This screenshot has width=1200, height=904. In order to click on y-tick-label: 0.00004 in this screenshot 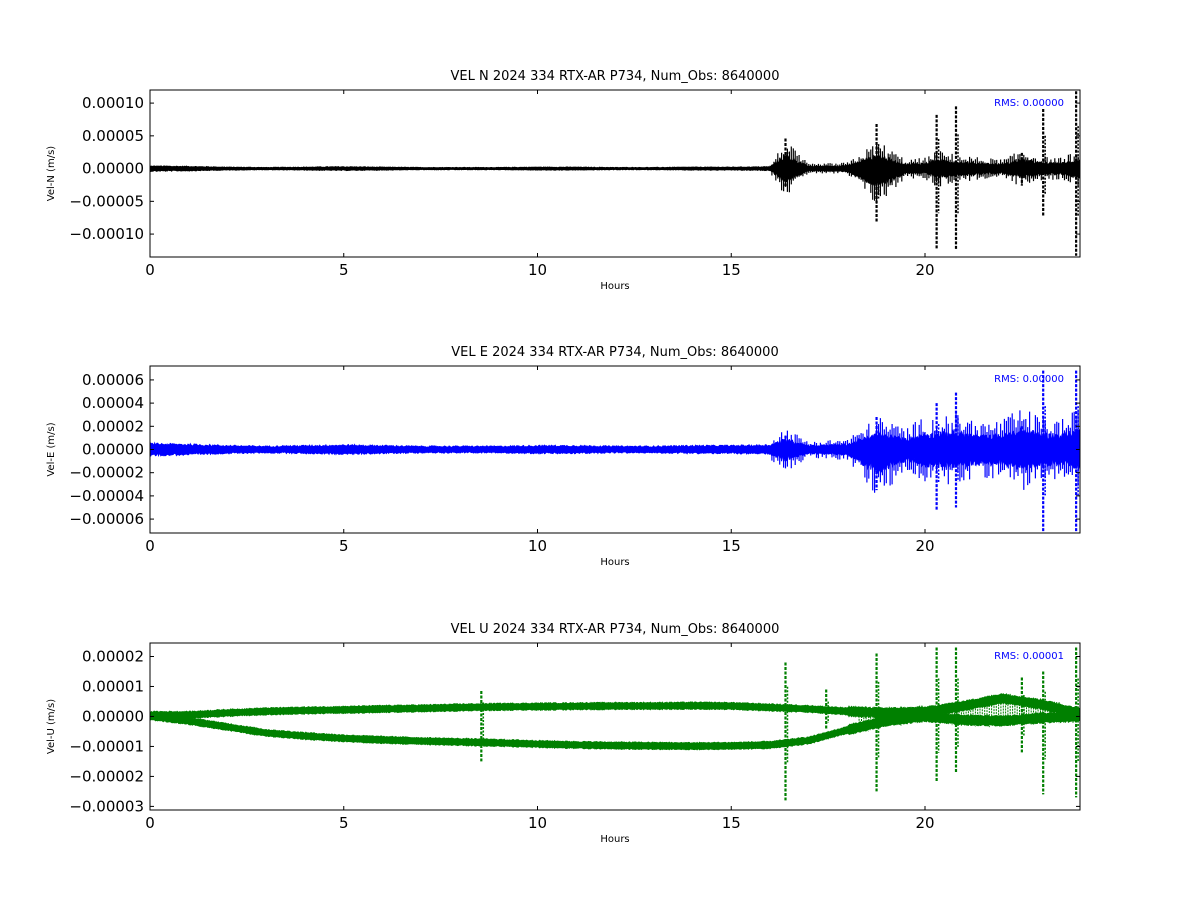, I will do `click(113, 403)`.